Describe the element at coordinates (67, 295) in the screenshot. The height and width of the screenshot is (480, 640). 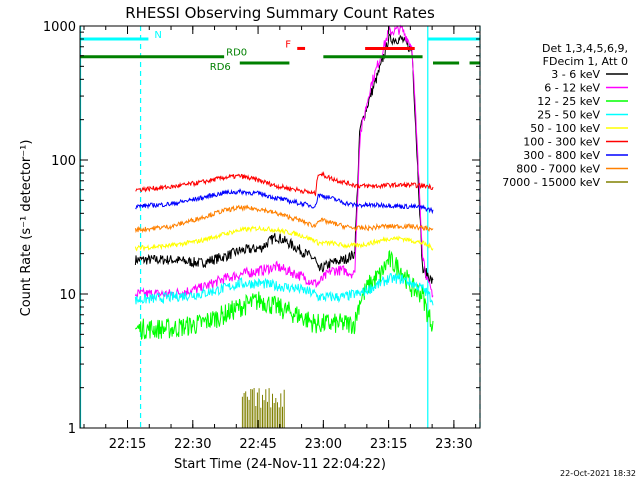
I see `y-tick-label: 10` at that location.